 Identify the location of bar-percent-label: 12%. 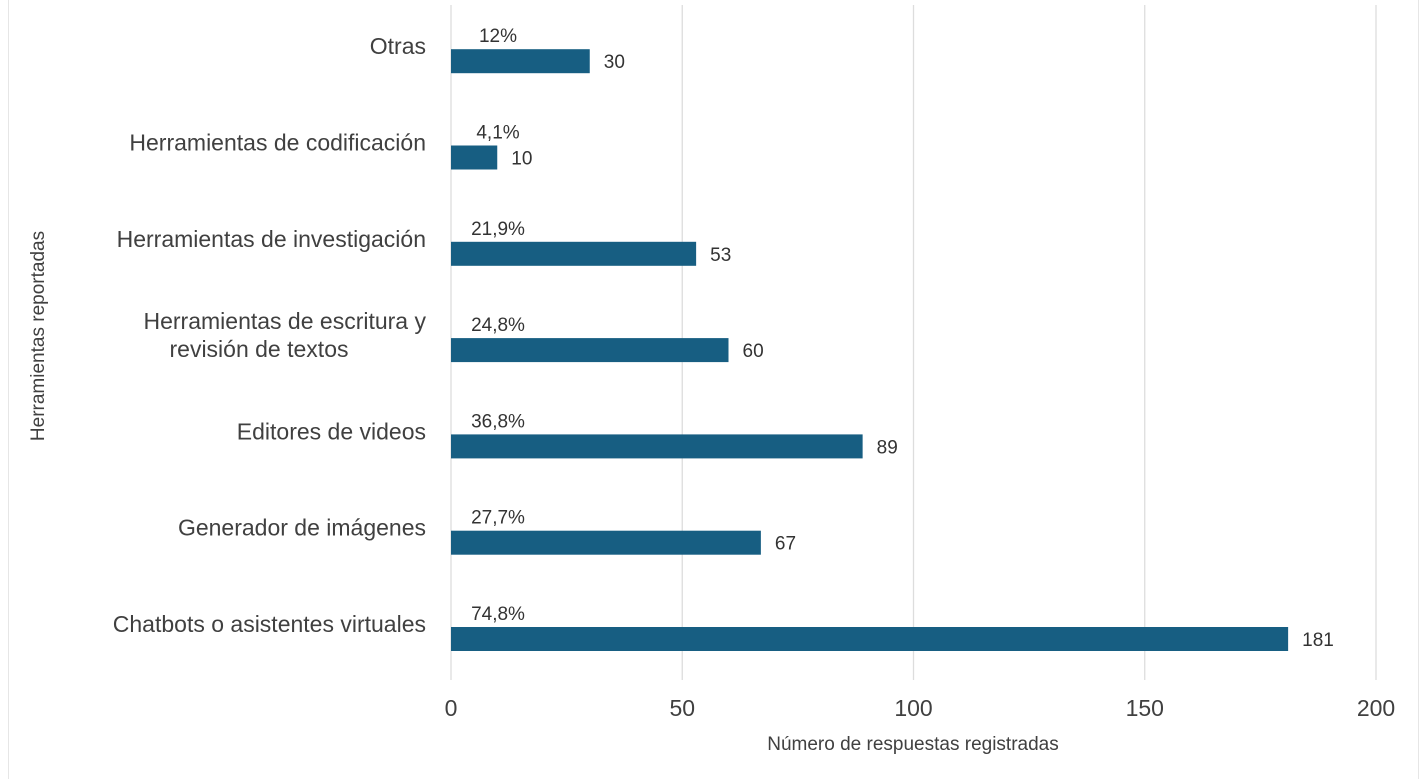
(498, 36).